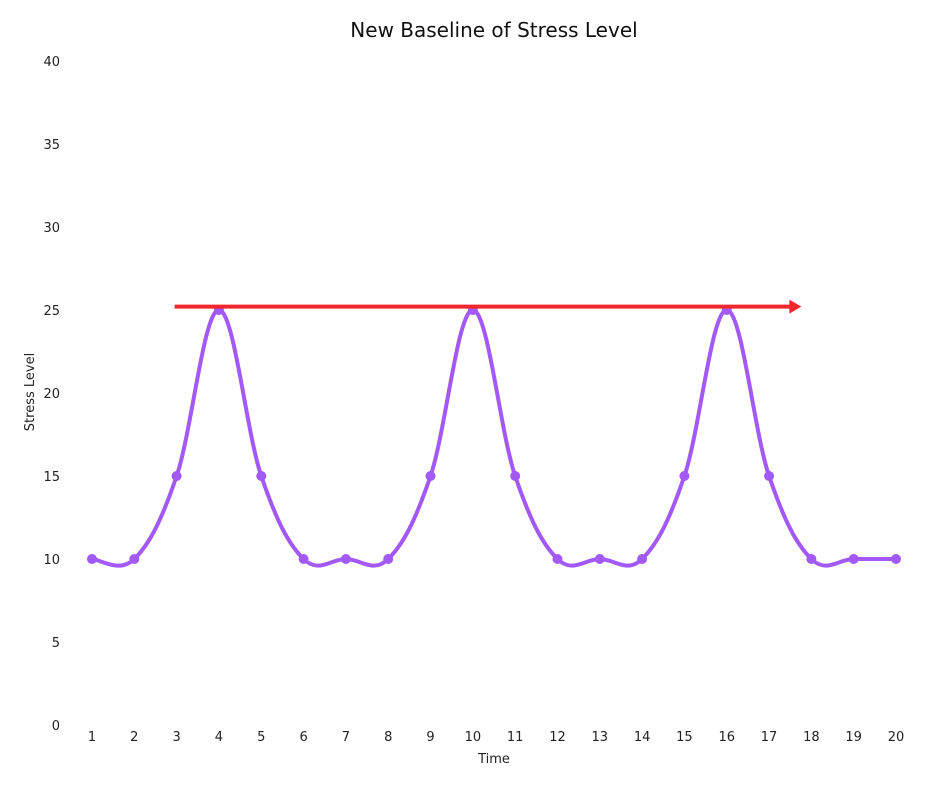 This screenshot has height=788, width=940. Describe the element at coordinates (51, 311) in the screenshot. I see `y-tick-label: 25` at that location.